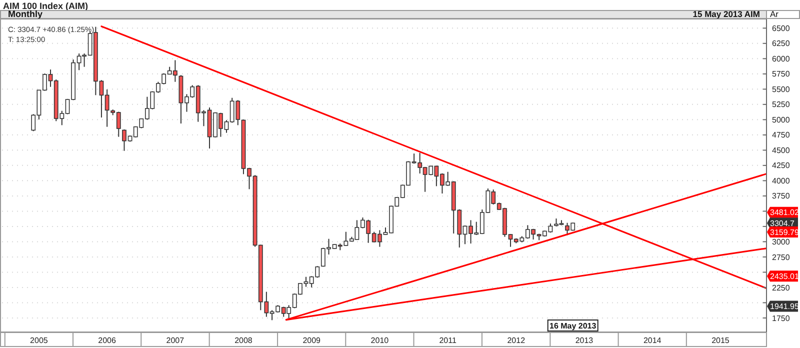  Describe the element at coordinates (781, 242) in the screenshot. I see `y-tick-label: 3000` at that location.